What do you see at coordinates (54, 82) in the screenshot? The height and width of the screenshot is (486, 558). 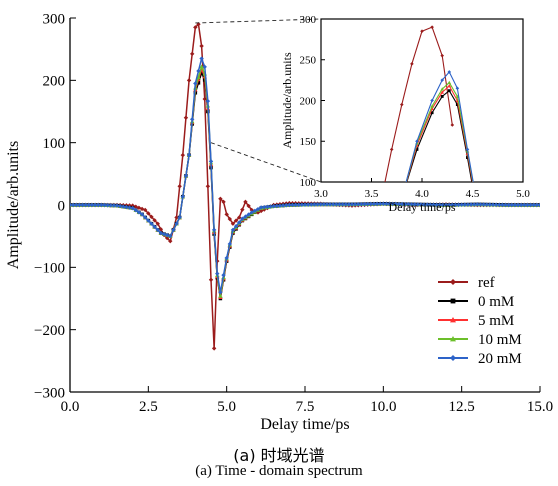 I see `main-y-tick-label: 200` at bounding box center [54, 82].